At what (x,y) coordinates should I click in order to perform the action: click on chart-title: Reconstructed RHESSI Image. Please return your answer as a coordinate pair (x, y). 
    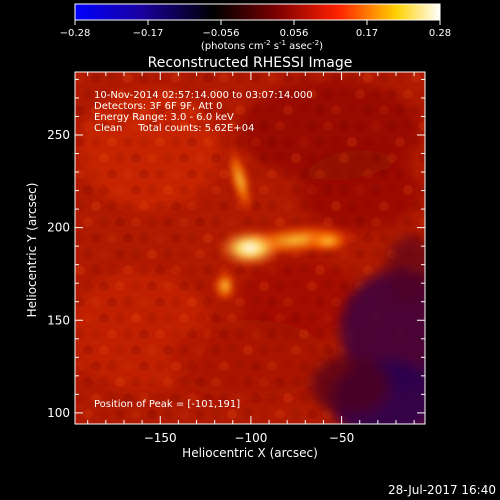
    Looking at the image, I should click on (250, 63).